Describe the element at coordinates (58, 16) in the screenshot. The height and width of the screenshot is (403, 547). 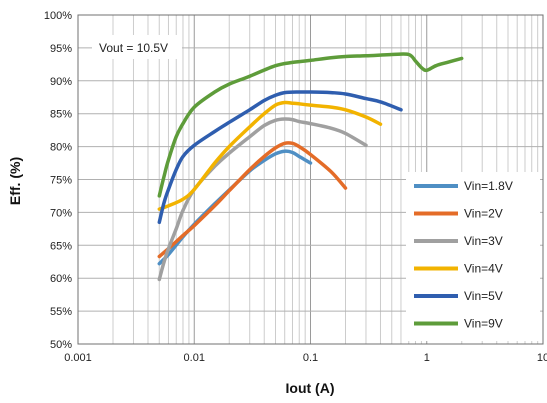
I see `y-tick-label: 100%` at that location.